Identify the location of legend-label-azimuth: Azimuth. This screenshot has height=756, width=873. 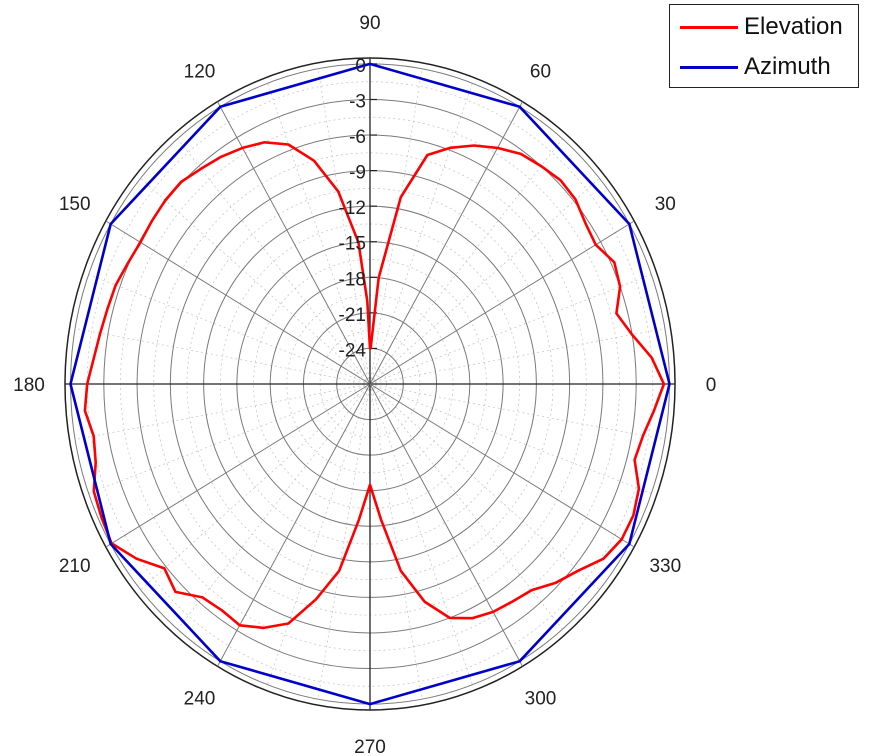
(787, 66).